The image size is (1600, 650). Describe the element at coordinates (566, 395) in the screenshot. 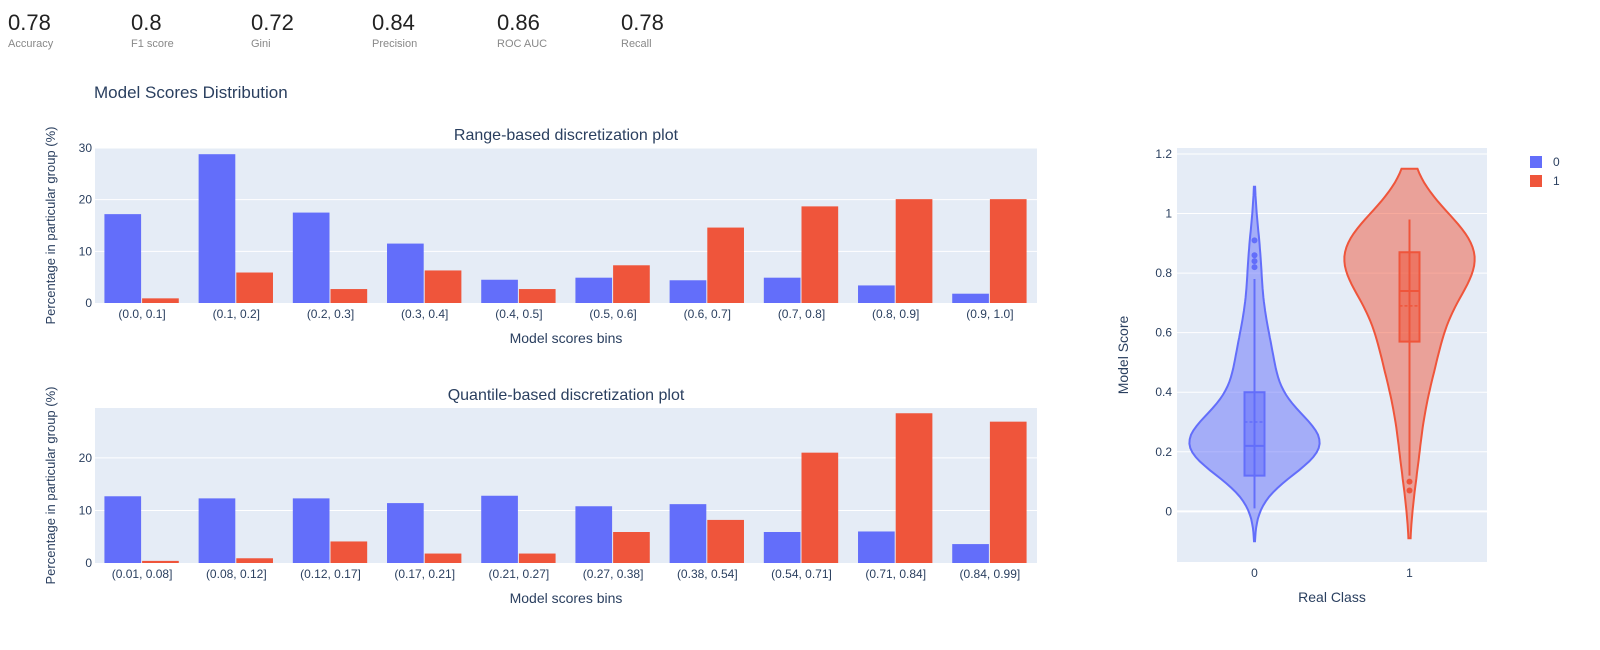

I see `subplot-title: Quantile-based discretization plot` at that location.